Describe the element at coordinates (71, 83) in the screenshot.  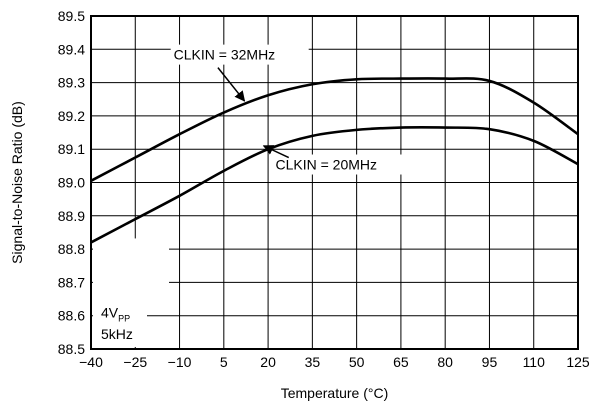
I see `y-tick-label: 89.3` at that location.